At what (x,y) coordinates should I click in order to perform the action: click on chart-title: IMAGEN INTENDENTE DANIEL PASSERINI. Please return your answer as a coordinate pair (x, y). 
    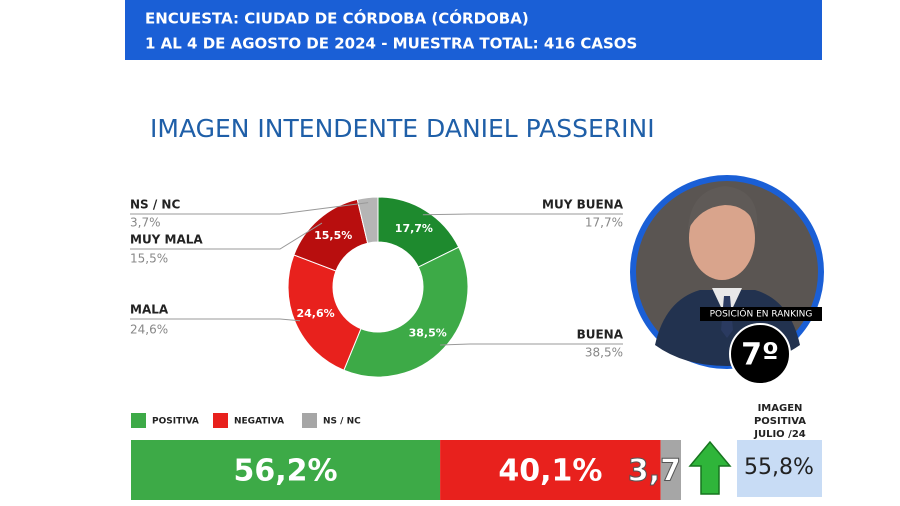
    Looking at the image, I should click on (402, 128).